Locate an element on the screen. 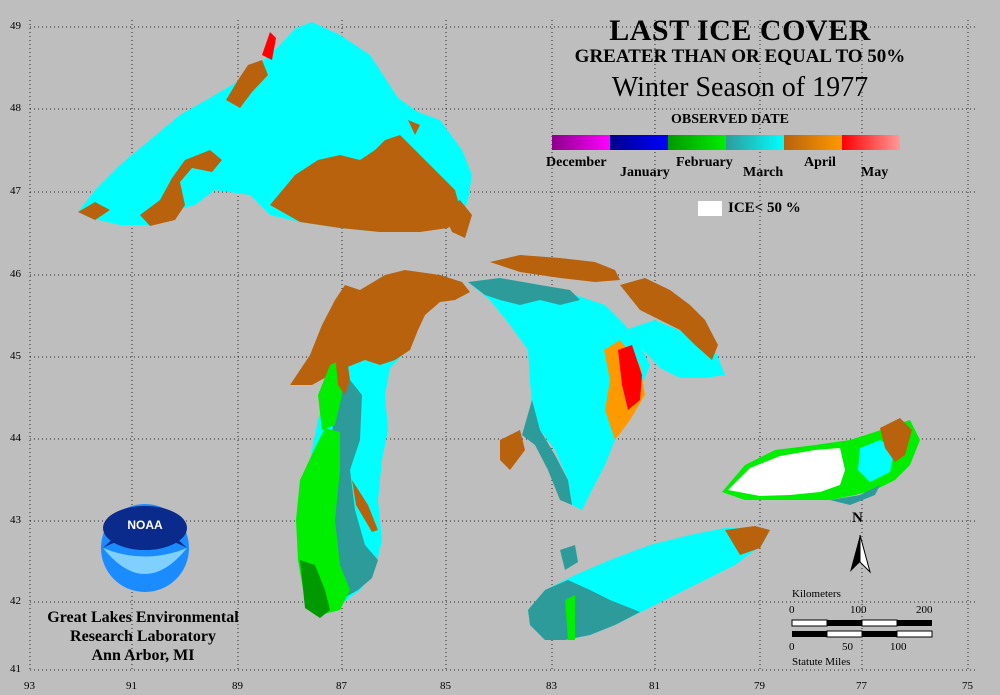  scale-km-tick: 200 is located at coordinates (924, 610).